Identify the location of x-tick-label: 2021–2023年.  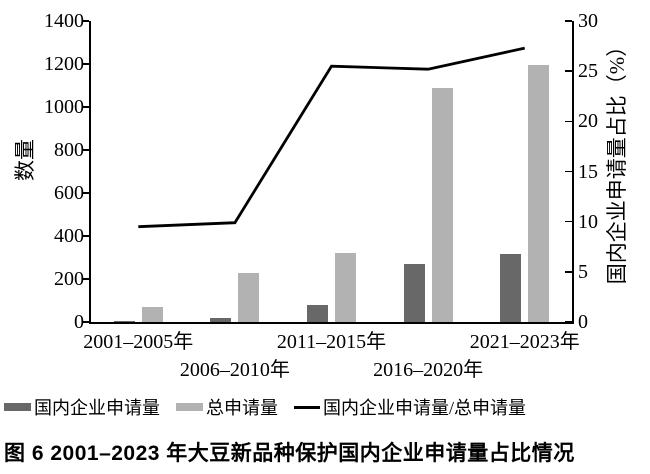
(524, 342).